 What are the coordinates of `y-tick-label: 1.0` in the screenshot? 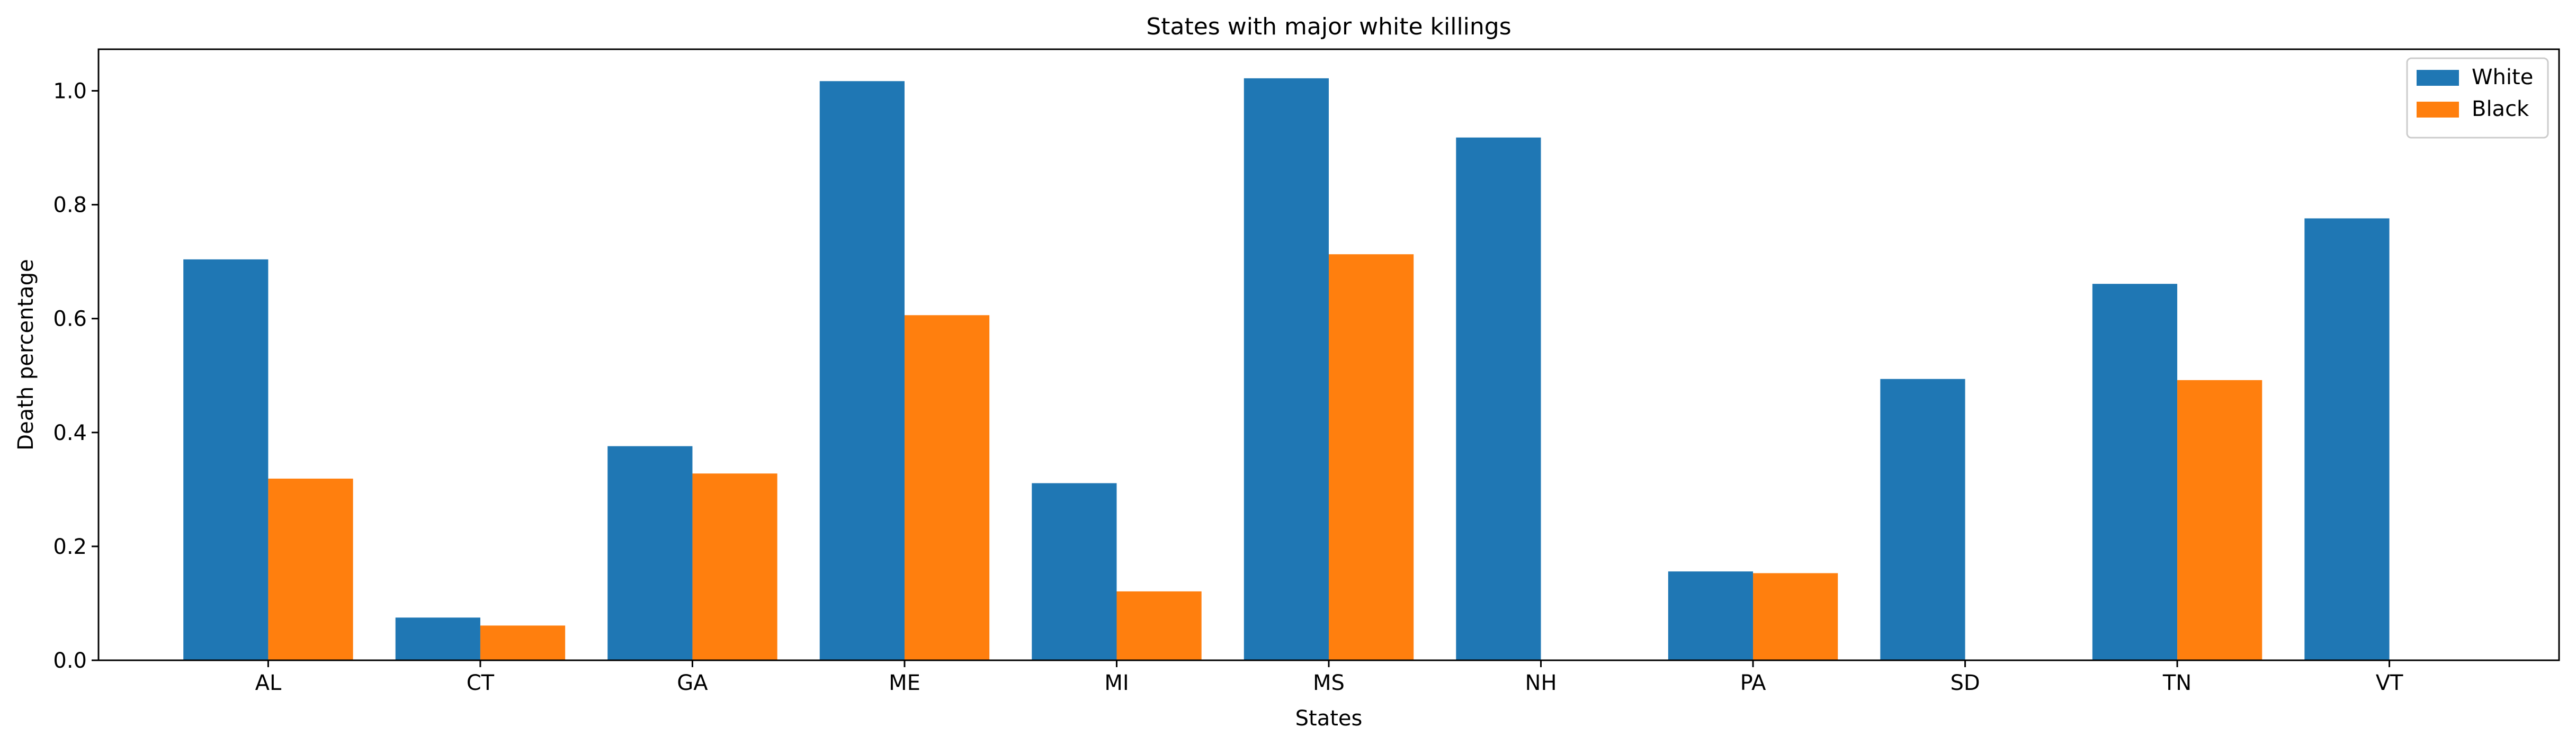 It's located at (70, 91).